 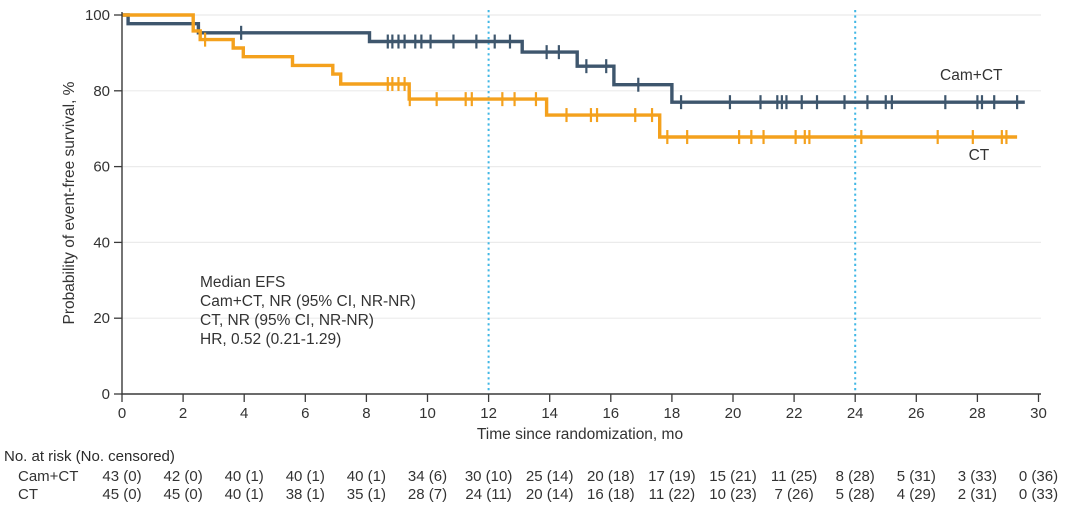 What do you see at coordinates (672, 476) in the screenshot?
I see `risk-value-cam-ct-18mo: 17 (19)` at bounding box center [672, 476].